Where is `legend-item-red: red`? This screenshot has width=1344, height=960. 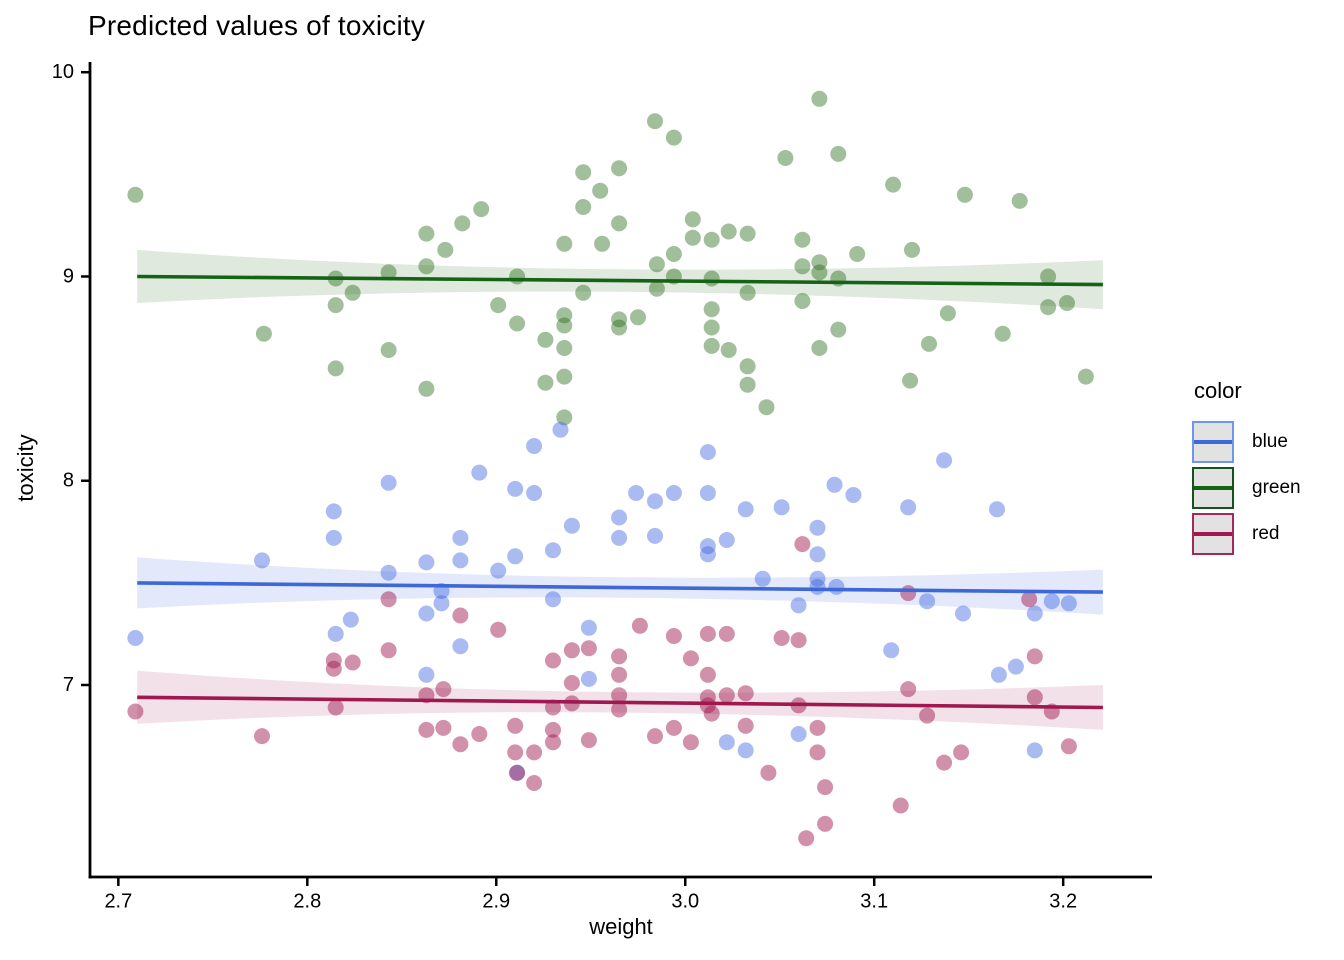 legend-item-red: red is located at coordinates (1267, 534).